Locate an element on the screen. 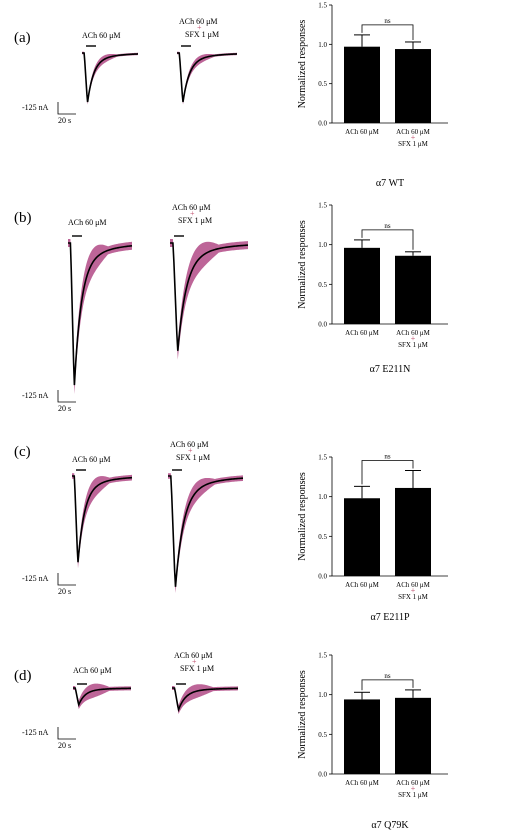 The image size is (518, 836). panel-letter: (a) is located at coordinates (22, 38).